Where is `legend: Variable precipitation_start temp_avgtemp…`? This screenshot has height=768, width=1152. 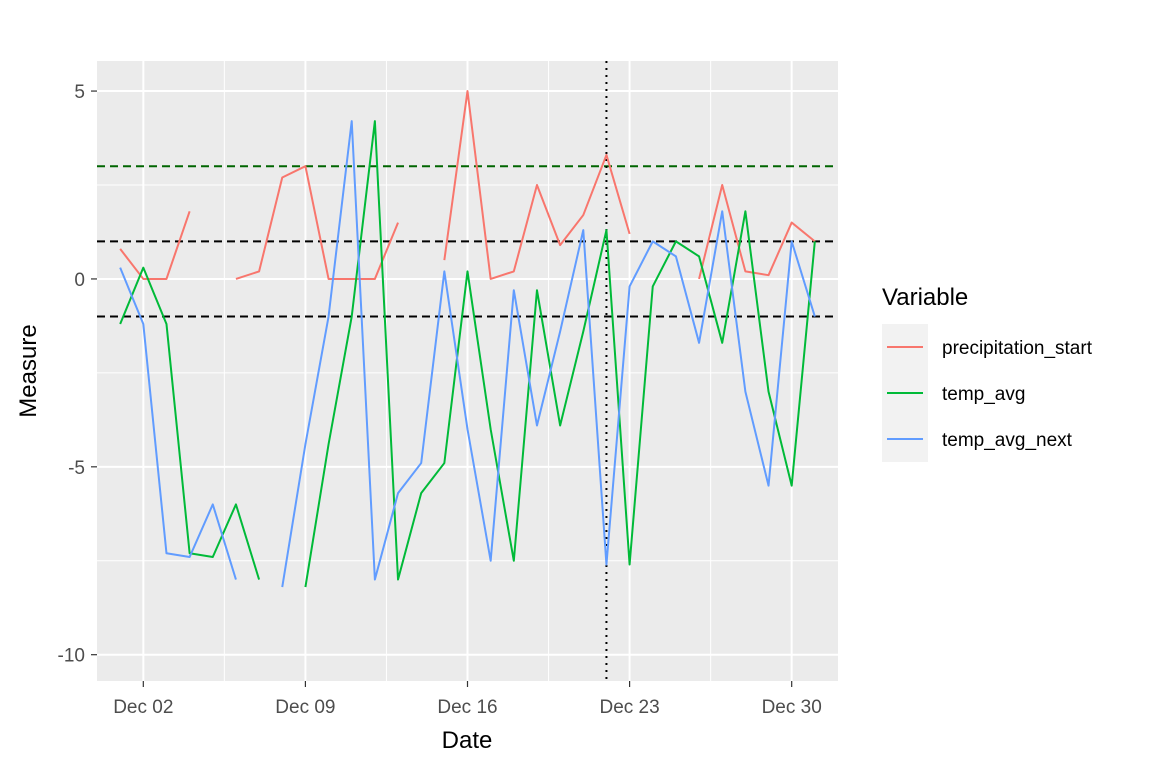
legend: Variable precipitation_start temp_avgtemp… is located at coordinates (987, 373).